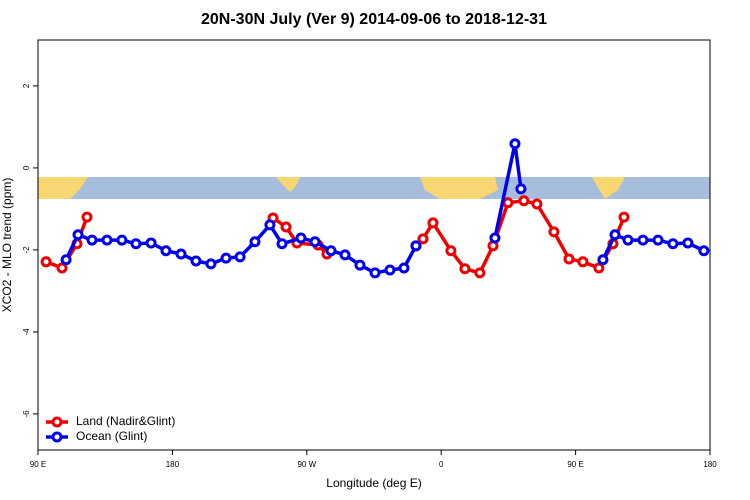 The height and width of the screenshot is (500, 750). Describe the element at coordinates (26, 332) in the screenshot. I see `y-tick-label: -4` at that location.